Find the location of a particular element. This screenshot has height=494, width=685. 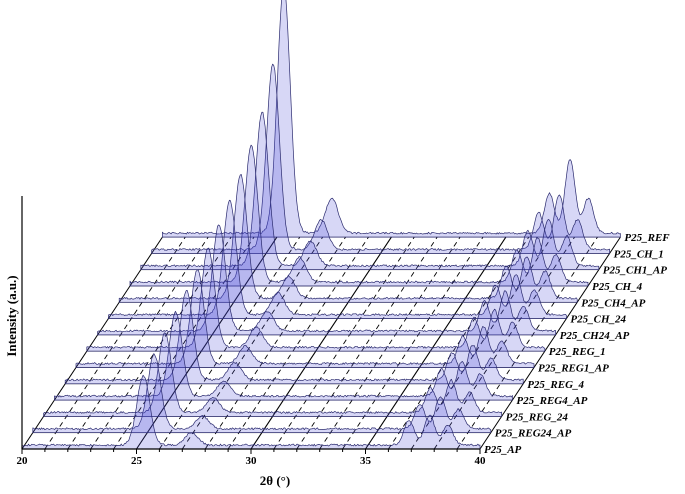

x-tick-label: 40 is located at coordinates (481, 461).